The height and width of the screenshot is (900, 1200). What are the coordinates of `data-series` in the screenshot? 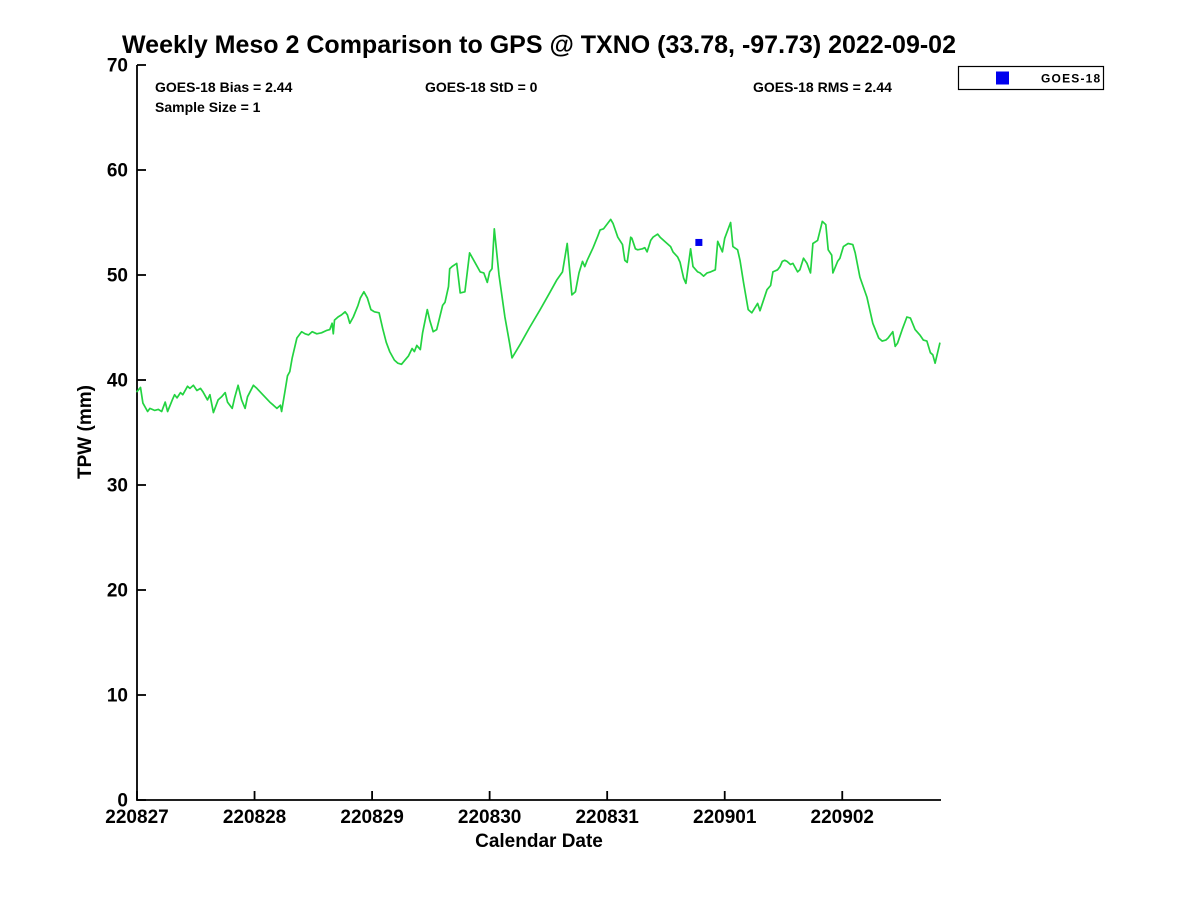 It's located at (538, 316).